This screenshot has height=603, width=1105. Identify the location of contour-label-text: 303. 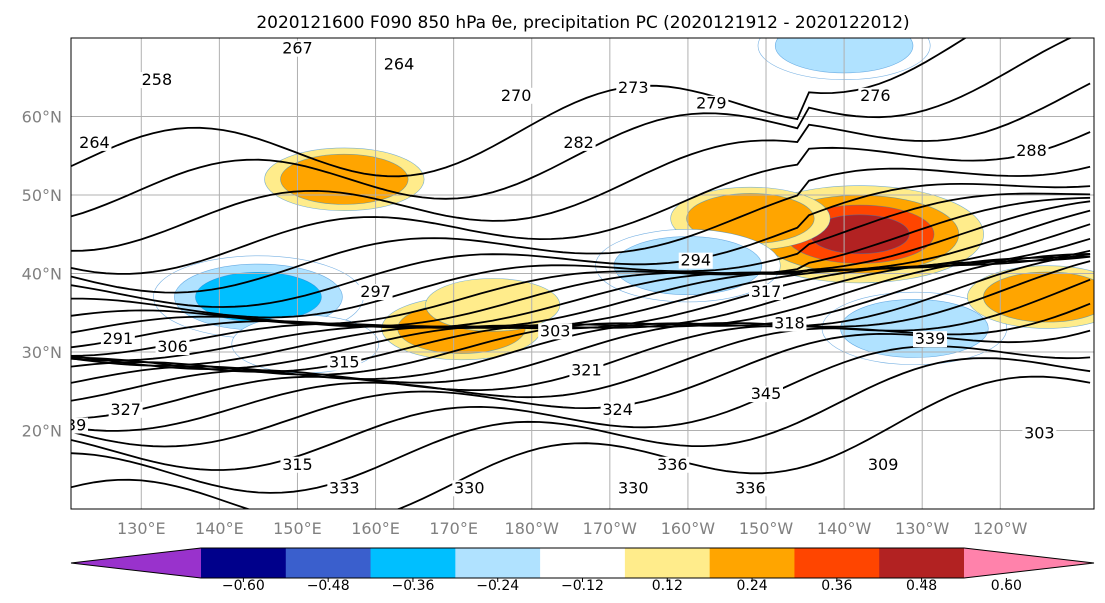
(555, 330).